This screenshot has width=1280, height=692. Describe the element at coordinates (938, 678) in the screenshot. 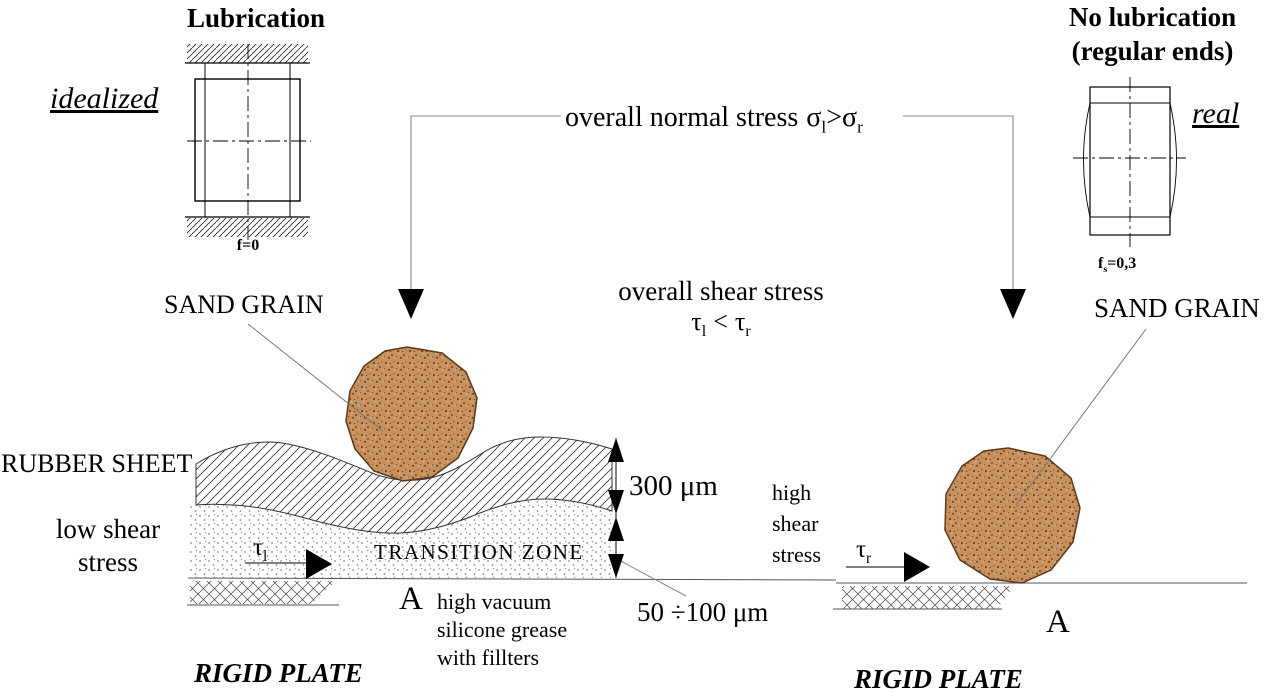

I see `rigid-plate-label-right: RIGID PLATE` at that location.